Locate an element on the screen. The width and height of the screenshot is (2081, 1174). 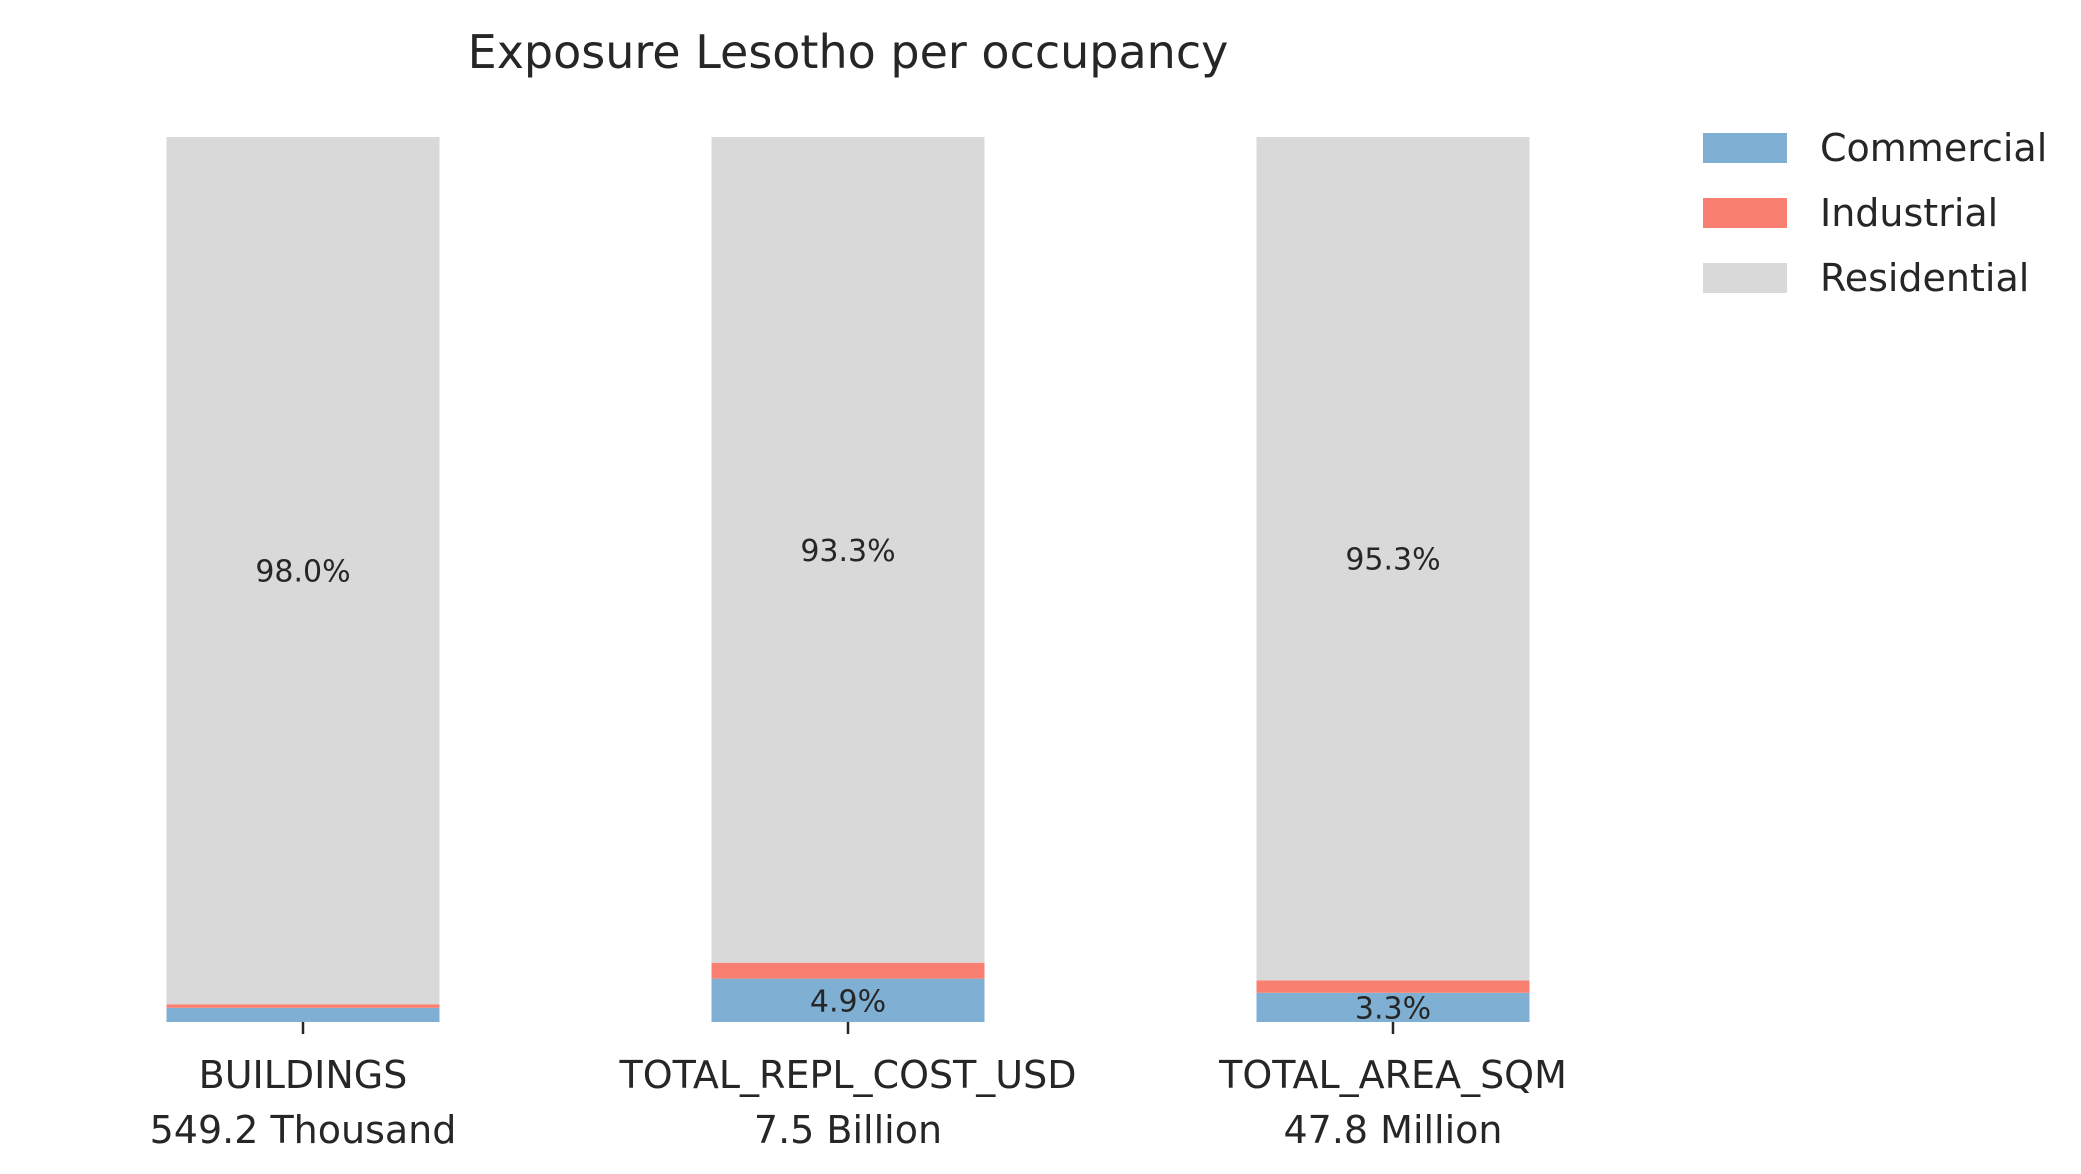
legend-label-industrial: Industrial is located at coordinates (1909, 213).